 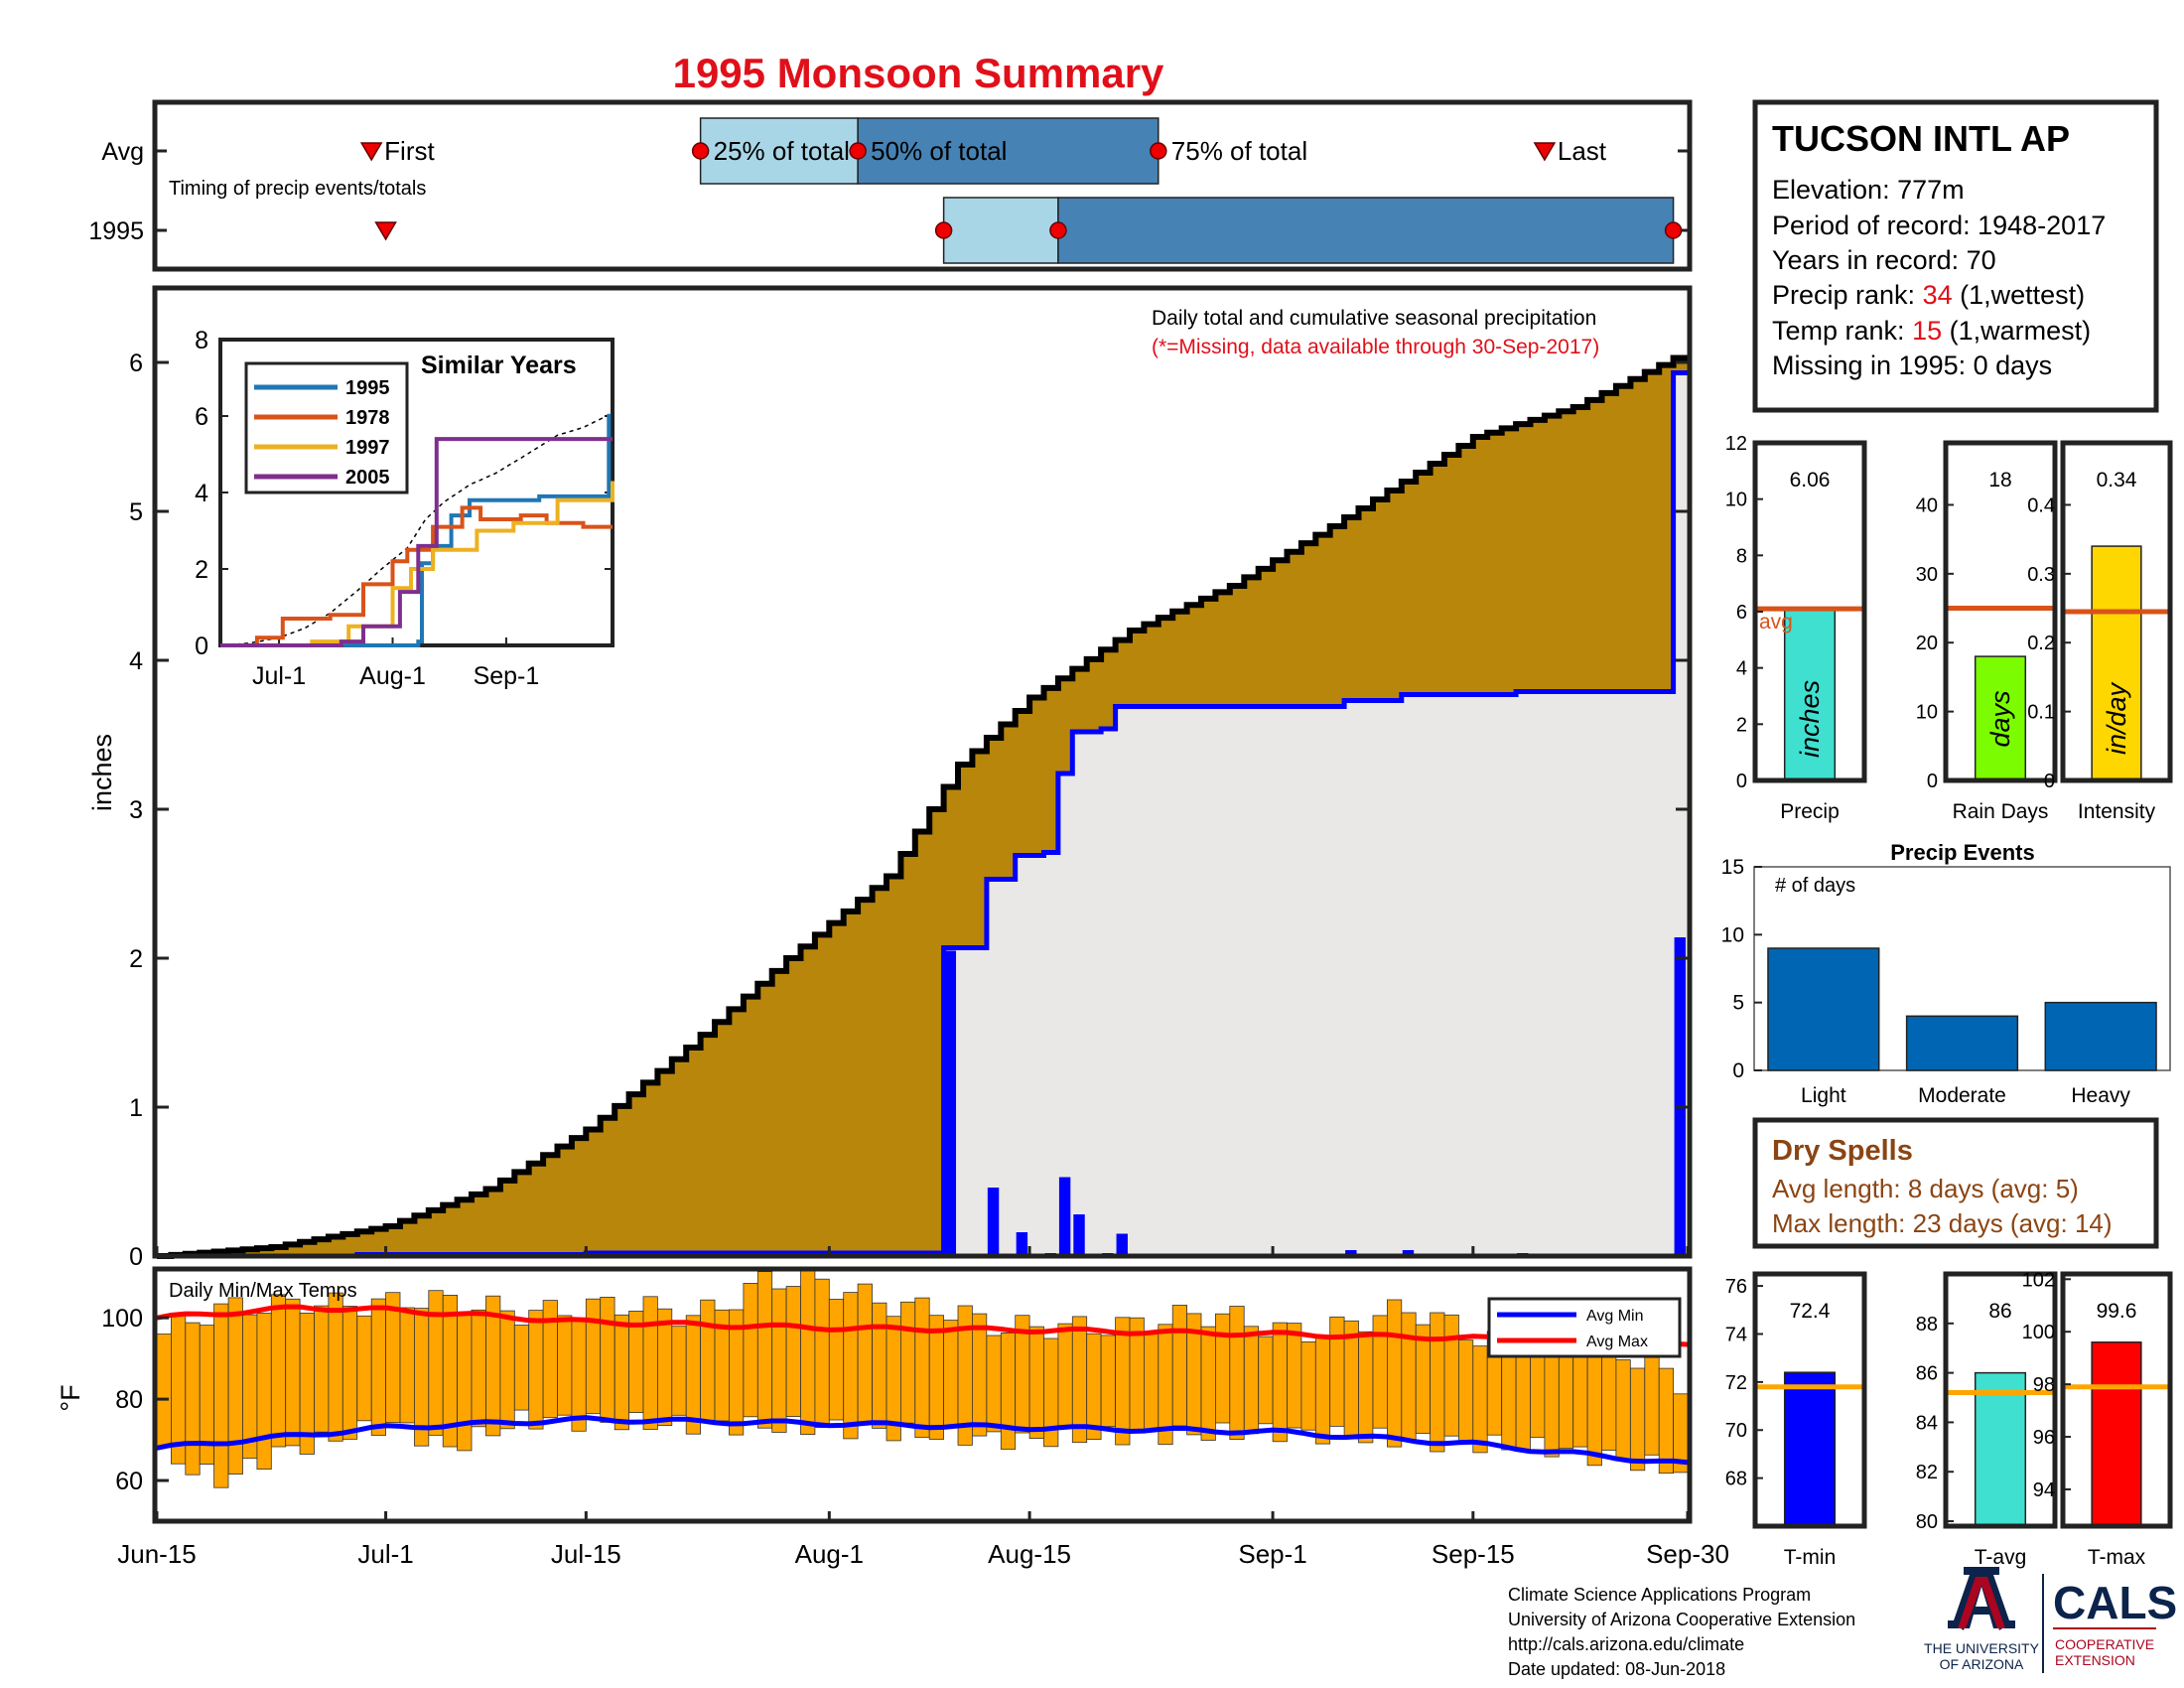 I want to click on mini-panel-tick-label: 102, so click(x=2038, y=1280).